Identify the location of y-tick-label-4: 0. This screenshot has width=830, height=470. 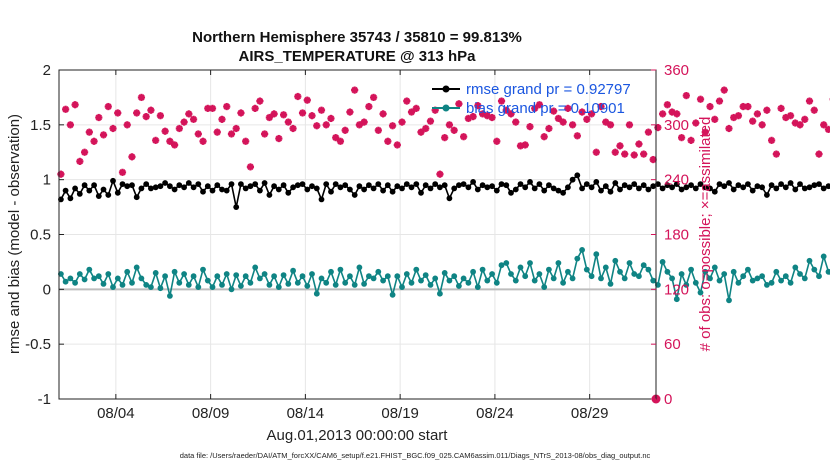
(47, 289).